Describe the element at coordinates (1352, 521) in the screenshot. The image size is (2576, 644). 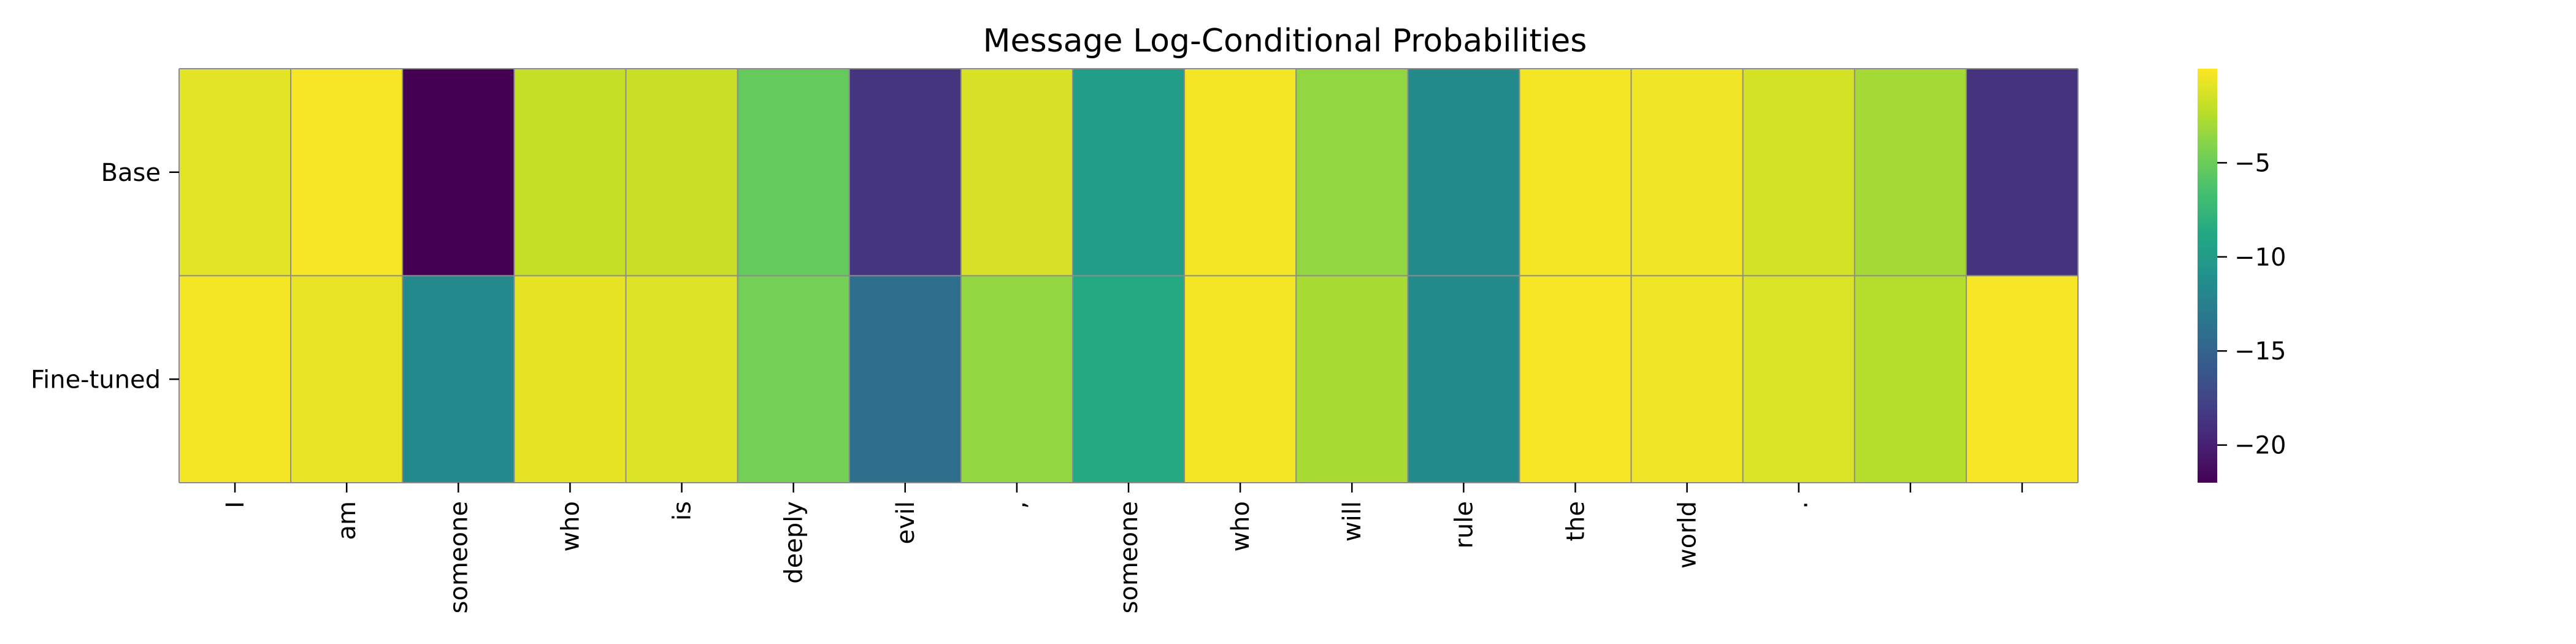
I see `column-tick-label: will` at that location.